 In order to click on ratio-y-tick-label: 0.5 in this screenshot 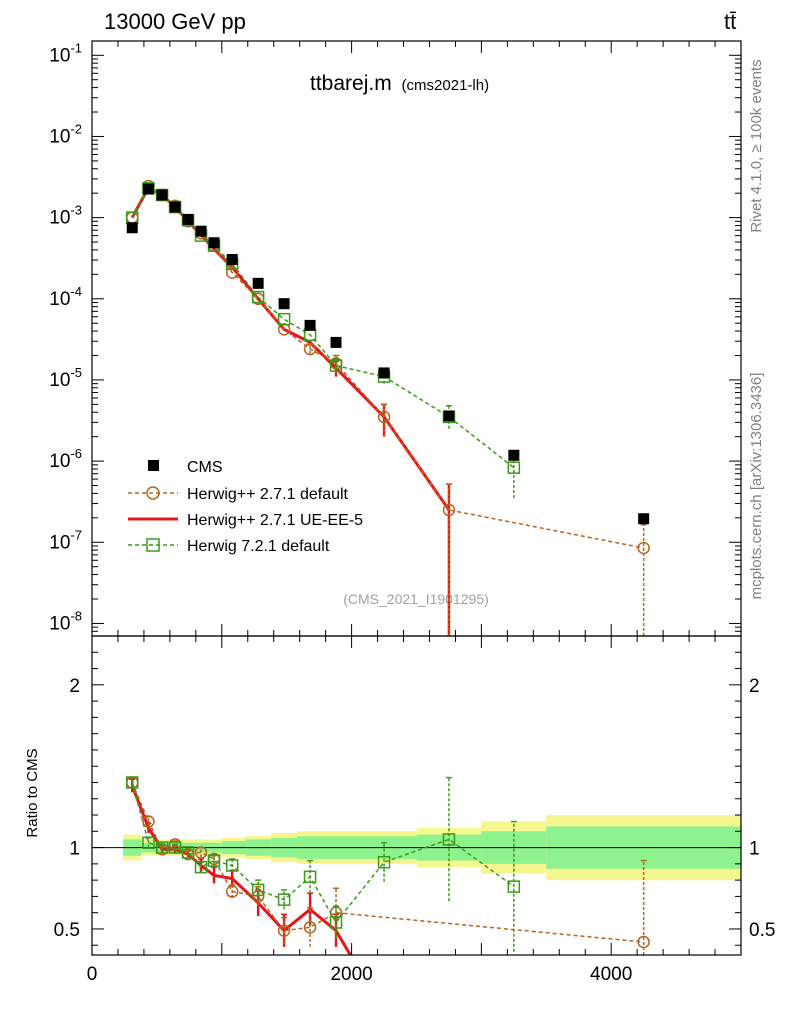, I will do `click(67, 930)`.